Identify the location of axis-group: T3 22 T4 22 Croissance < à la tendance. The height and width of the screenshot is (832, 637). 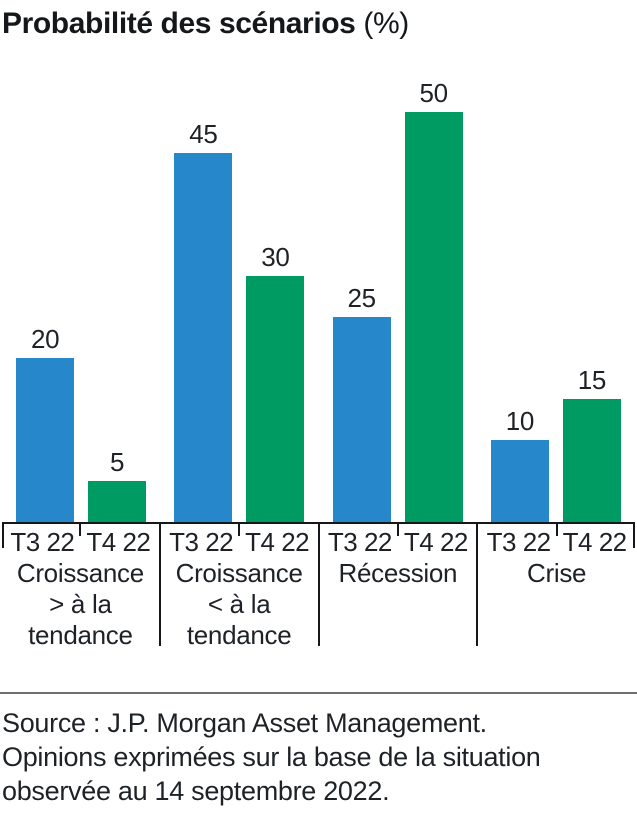
(240, 587).